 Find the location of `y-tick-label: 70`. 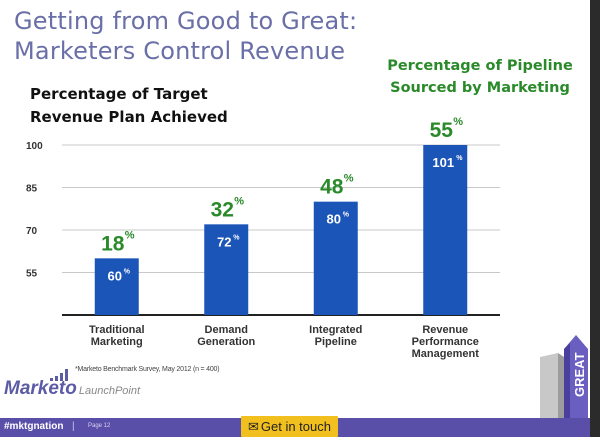

y-tick-label: 70 is located at coordinates (32, 231).